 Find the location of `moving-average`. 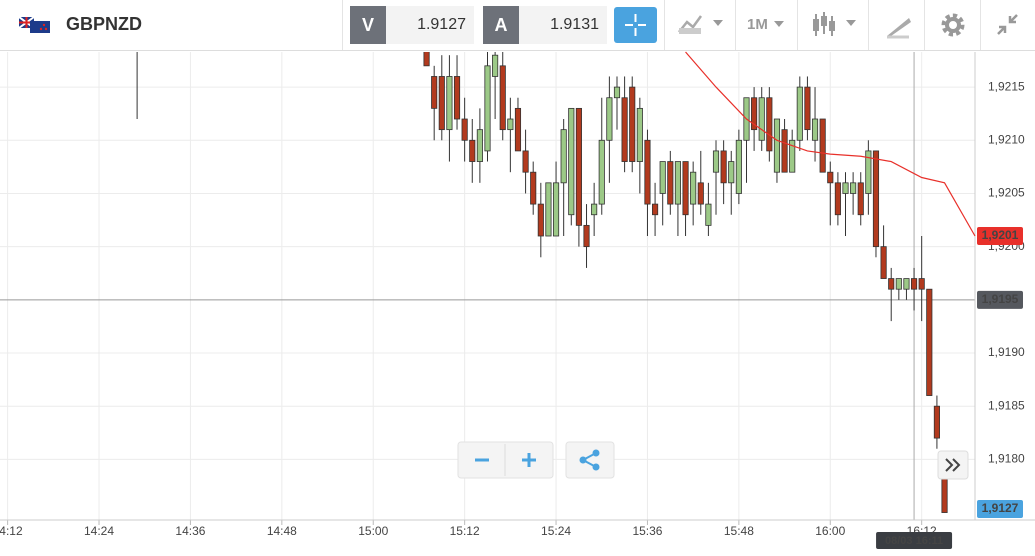

moving-average is located at coordinates (830, 144).